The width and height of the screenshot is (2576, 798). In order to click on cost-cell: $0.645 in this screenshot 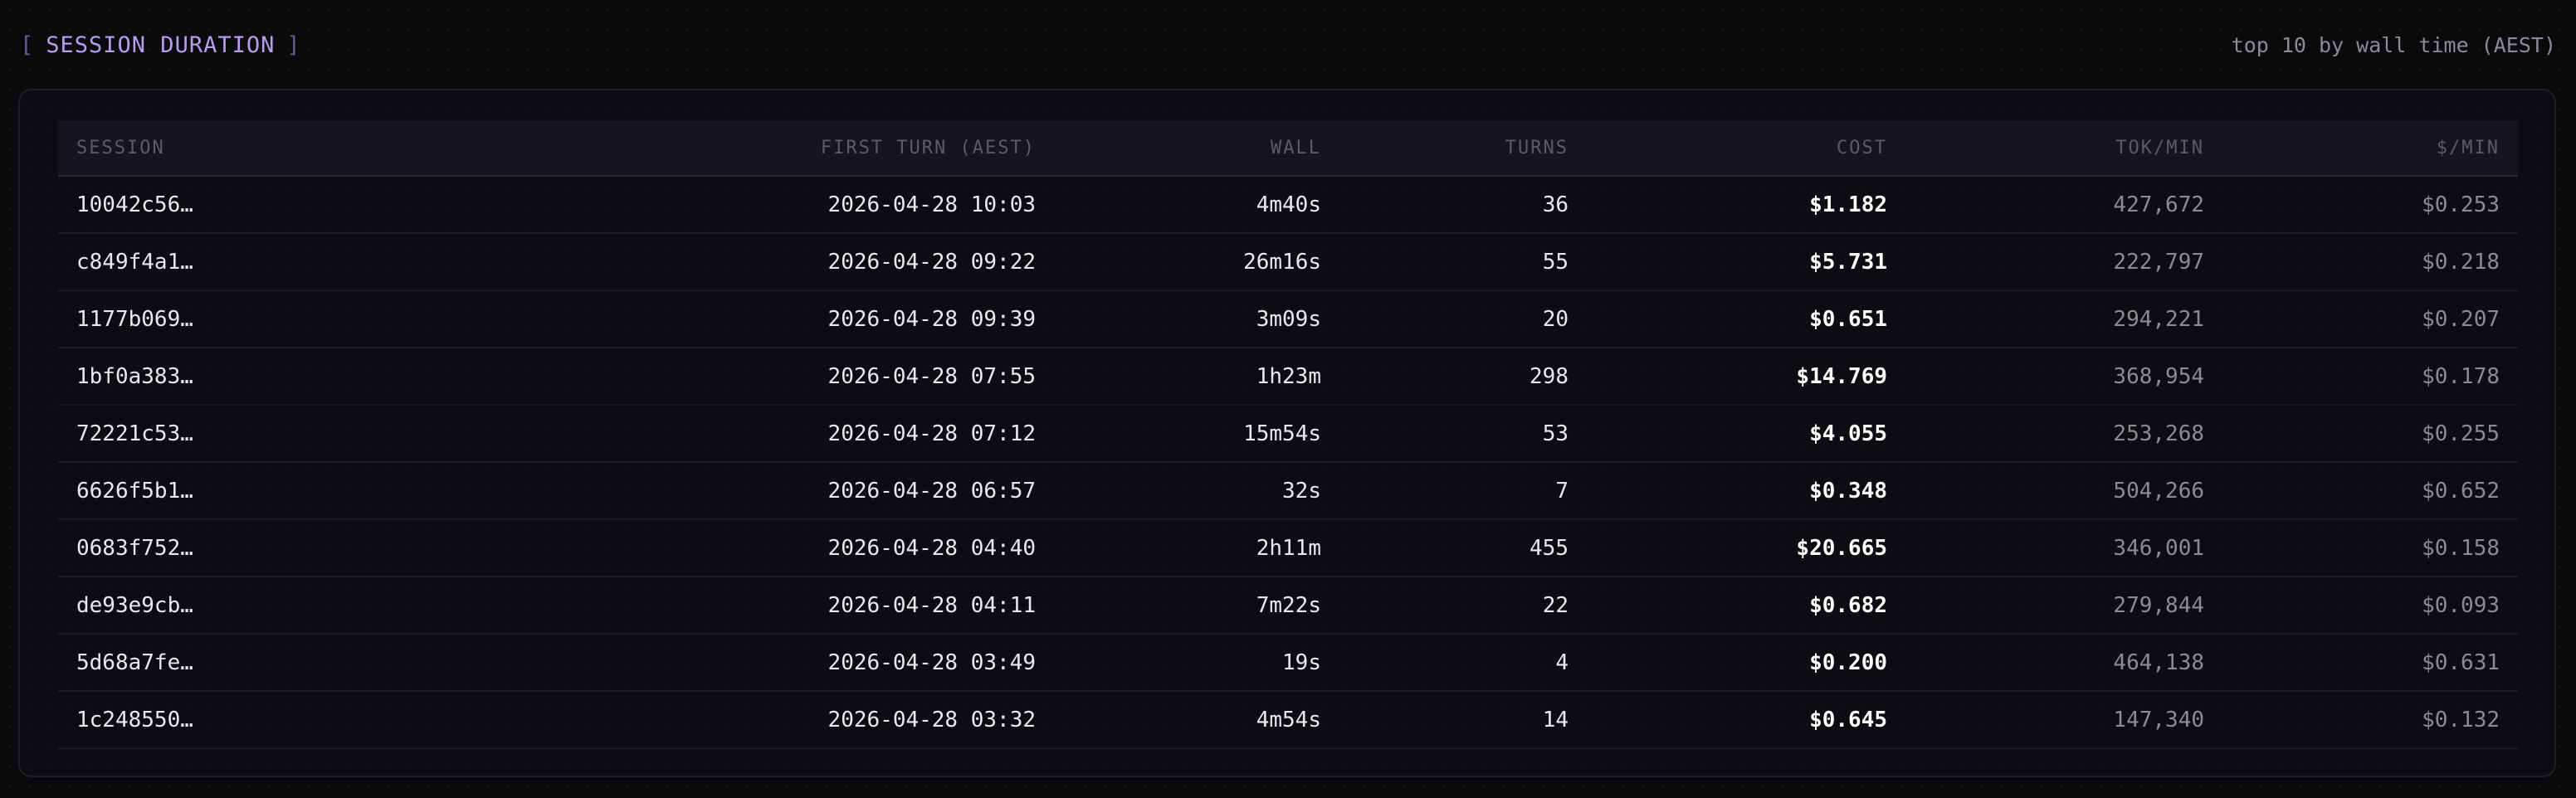, I will do `click(1746, 720)`.